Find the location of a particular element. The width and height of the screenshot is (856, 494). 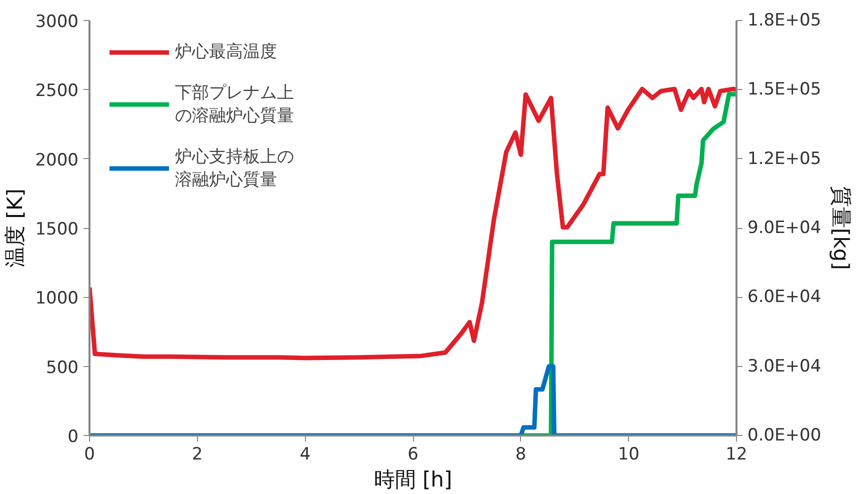

y2-tick-label: 0.0E+00 is located at coordinates (785, 436).